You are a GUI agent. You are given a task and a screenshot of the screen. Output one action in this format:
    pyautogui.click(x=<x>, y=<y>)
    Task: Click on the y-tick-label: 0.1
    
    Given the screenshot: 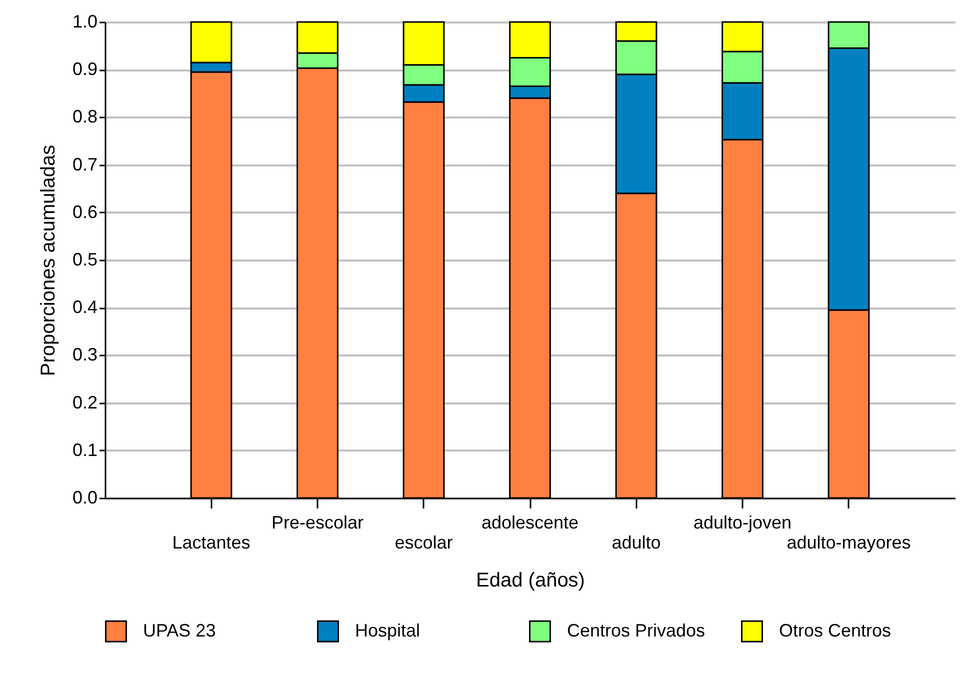 What is the action you would take?
    pyautogui.click(x=85, y=450)
    